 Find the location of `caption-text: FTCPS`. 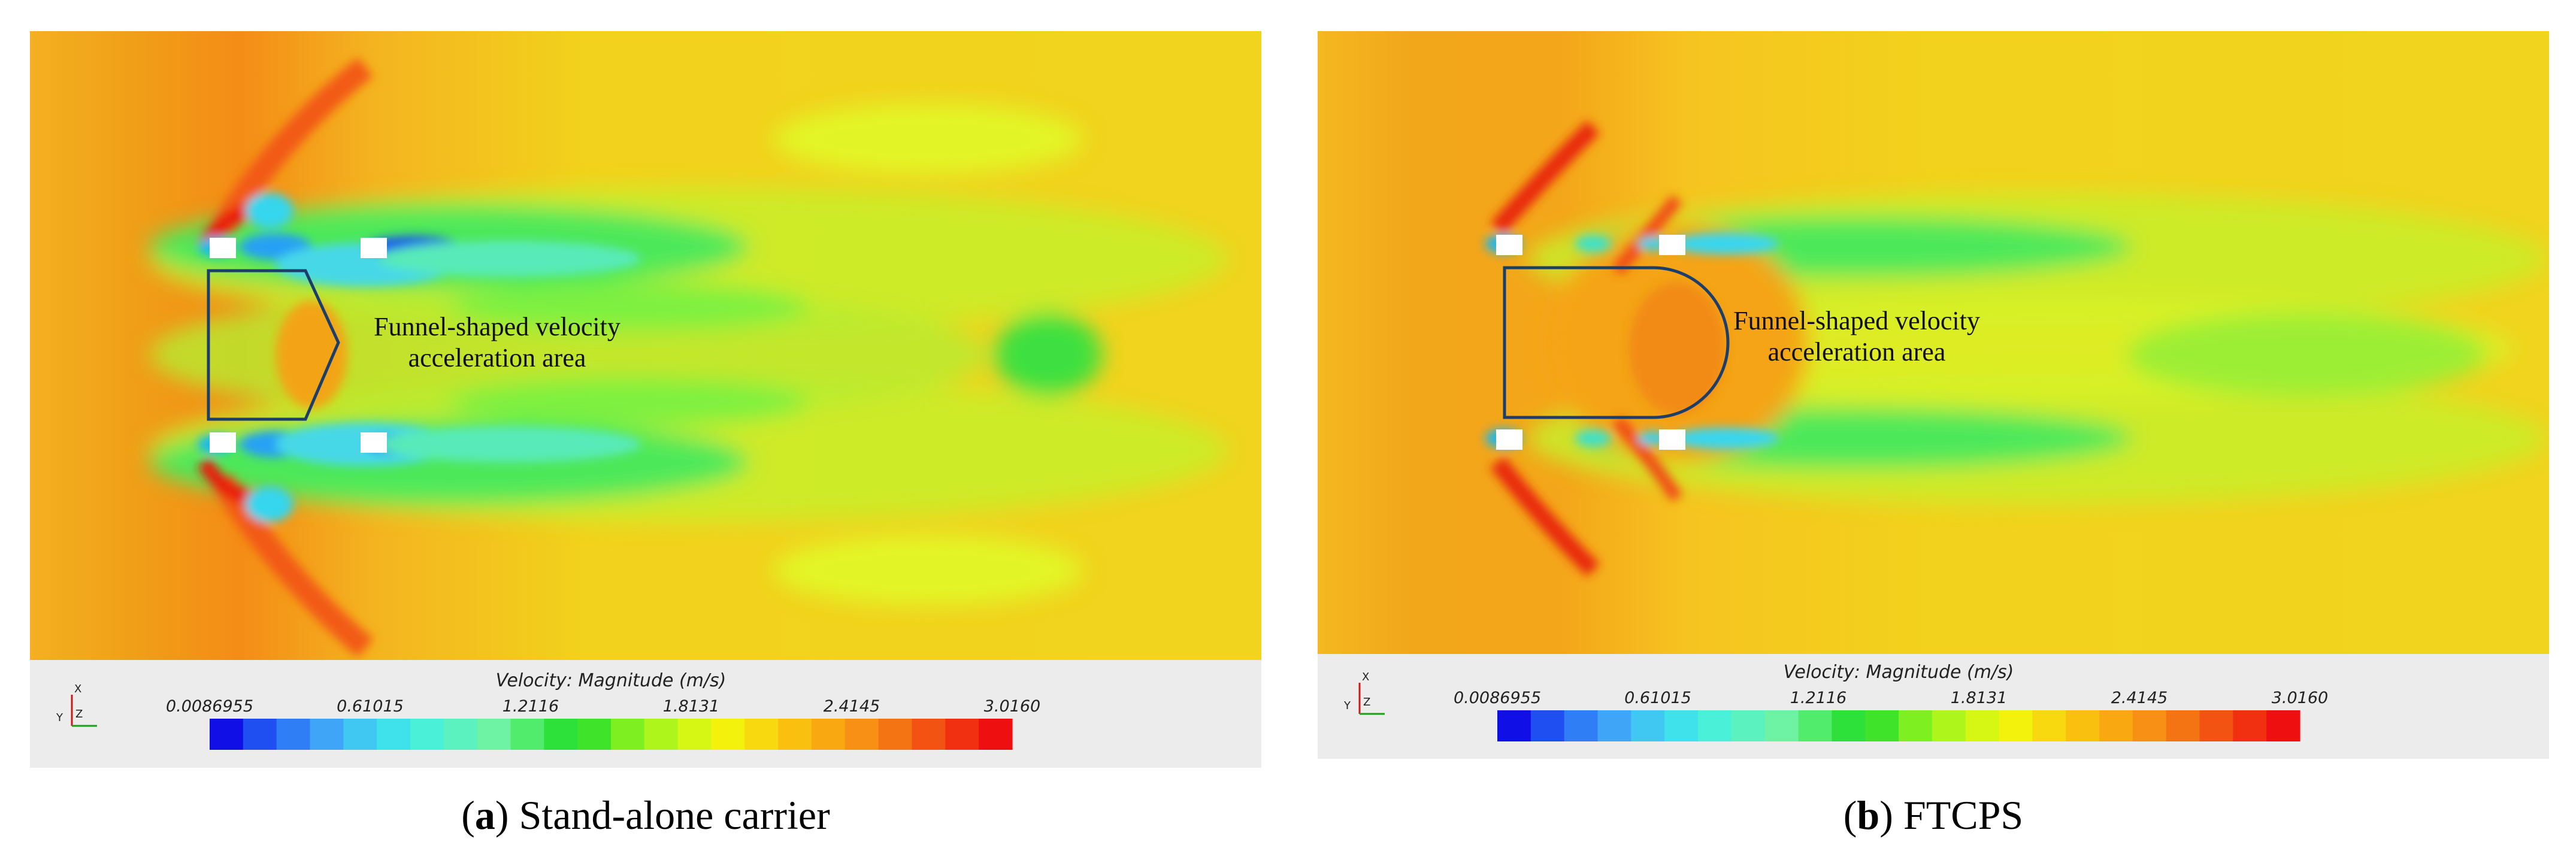

caption-text: FTCPS is located at coordinates (1963, 815).